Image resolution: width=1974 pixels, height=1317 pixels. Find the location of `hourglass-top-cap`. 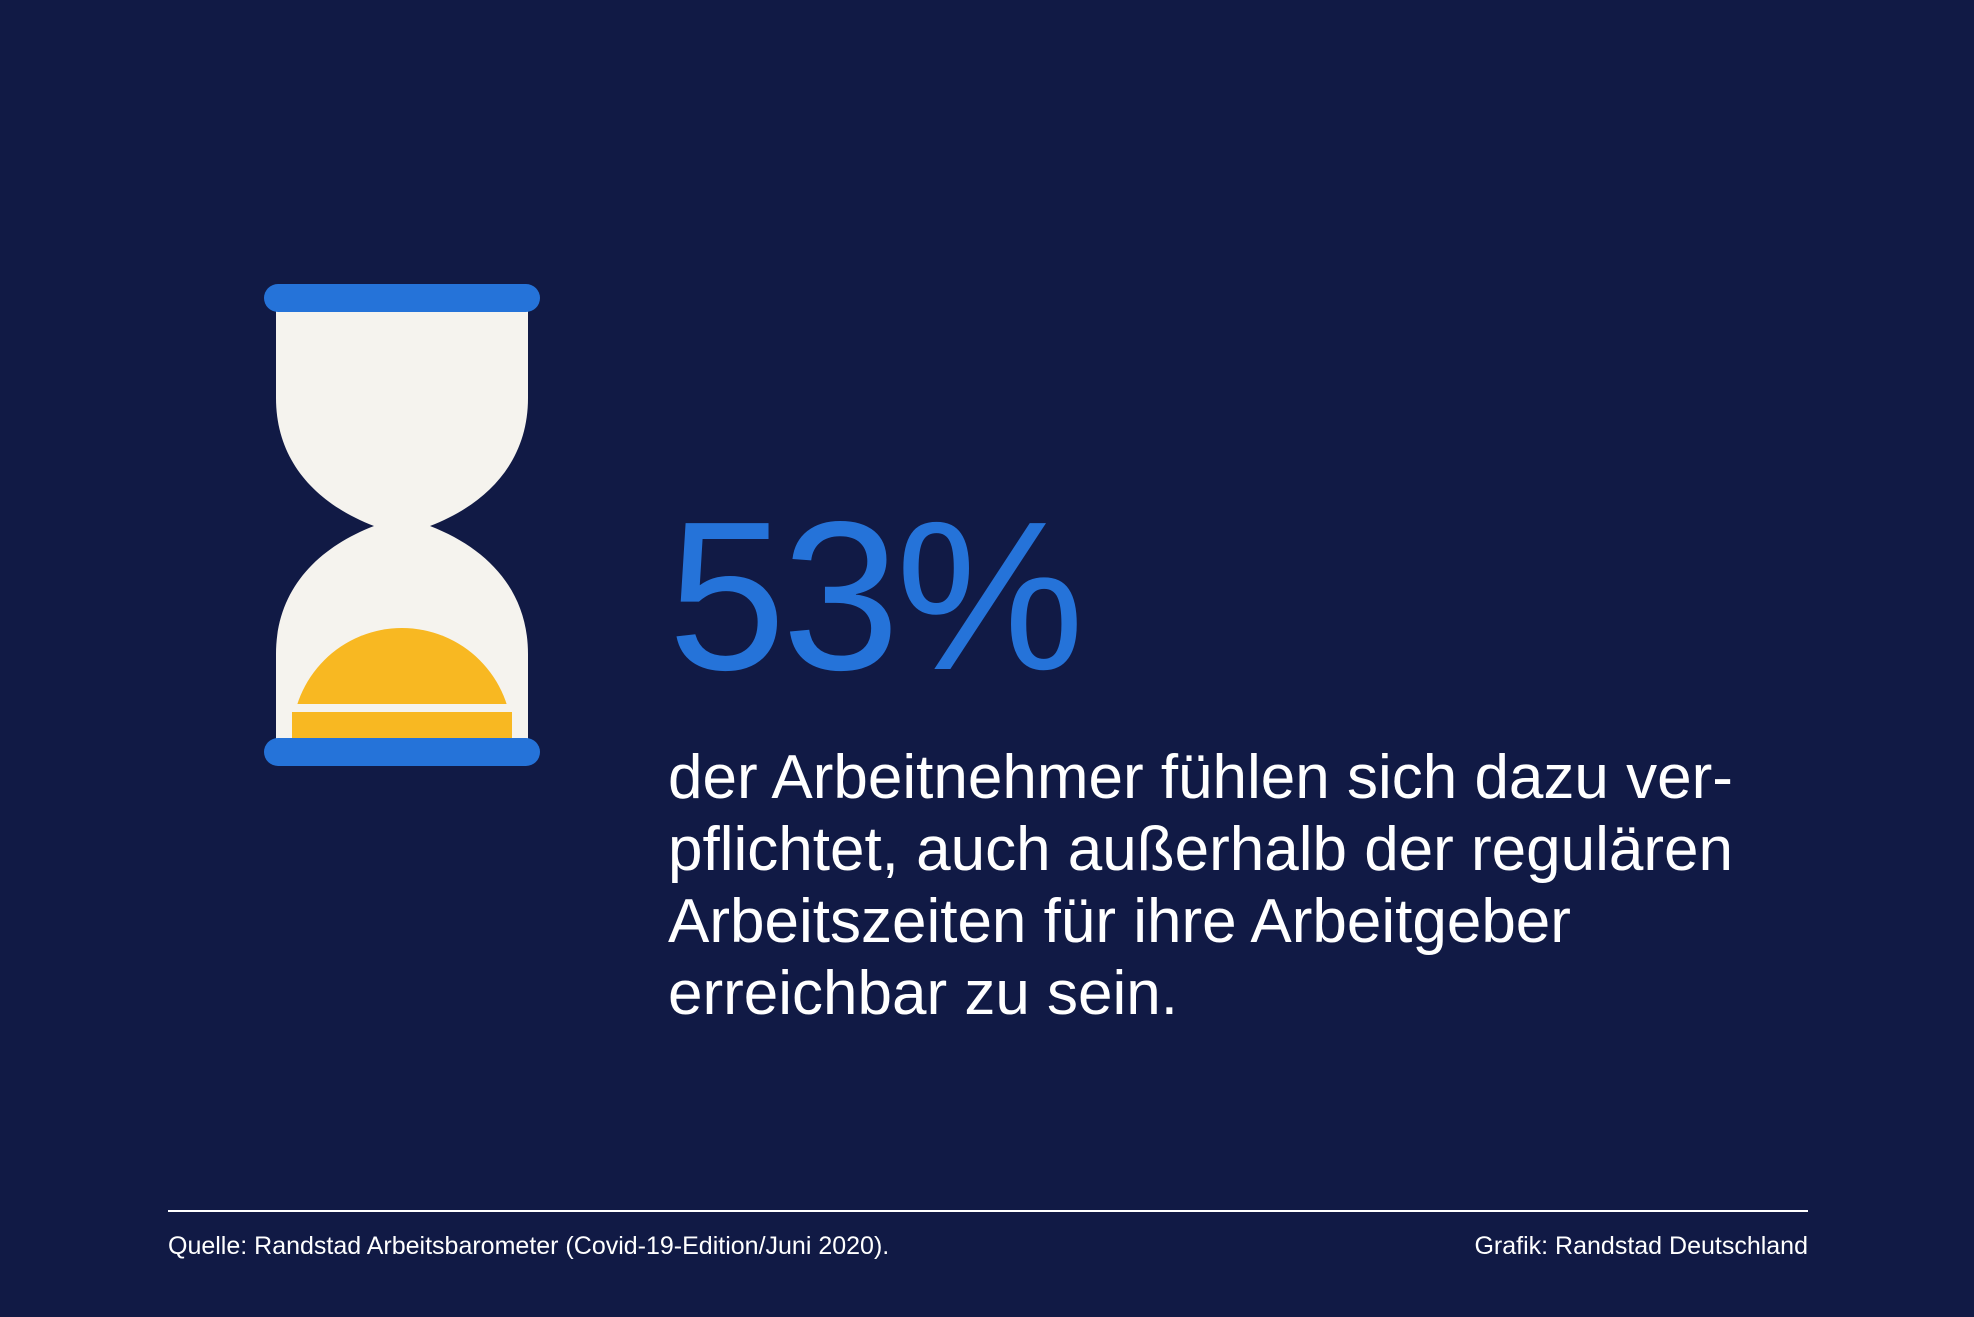

hourglass-top-cap is located at coordinates (402, 298).